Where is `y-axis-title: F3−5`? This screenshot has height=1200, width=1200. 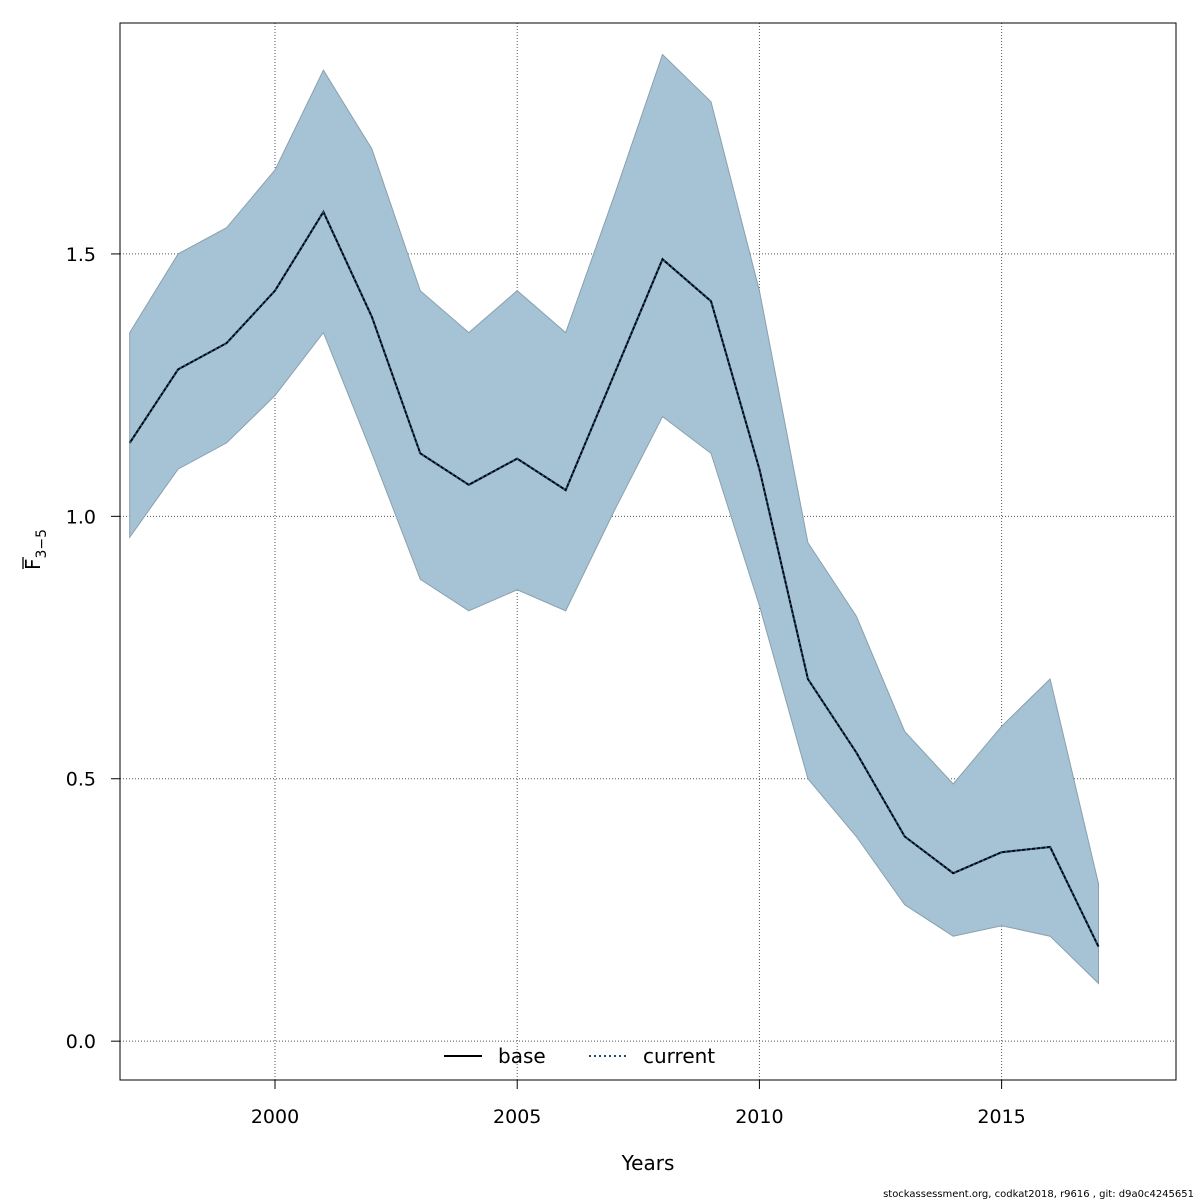
y-axis-title: F3−5 is located at coordinates (35, 549).